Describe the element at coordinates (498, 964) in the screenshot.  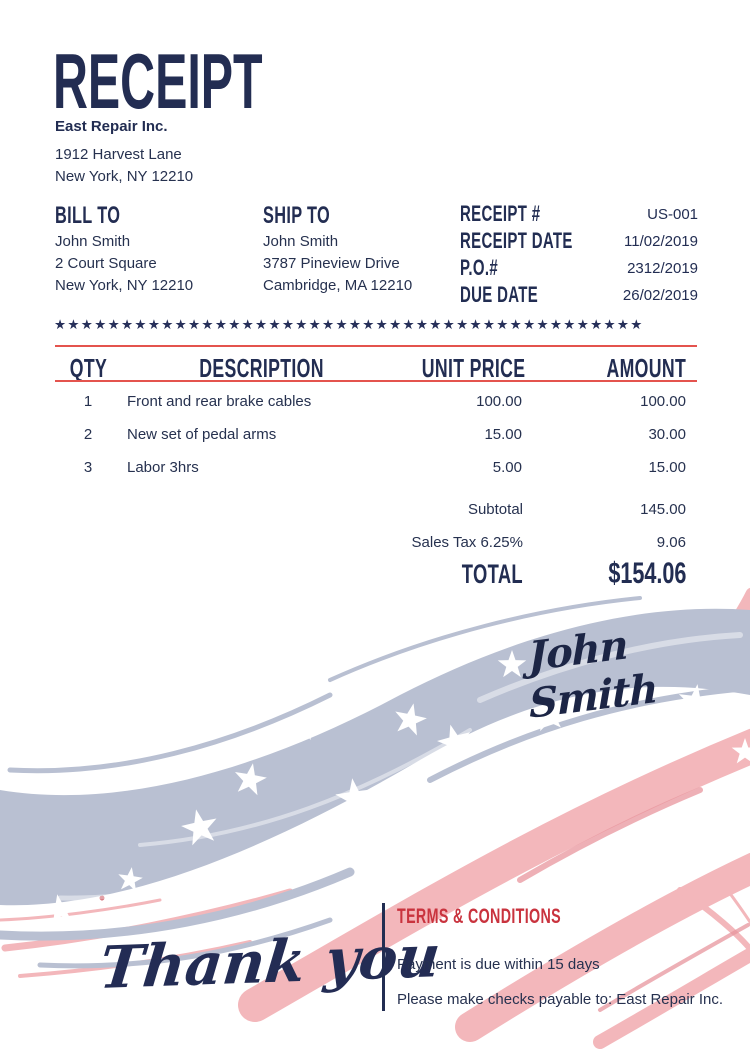
I see `terms-line: Payment is due within 15 days` at that location.